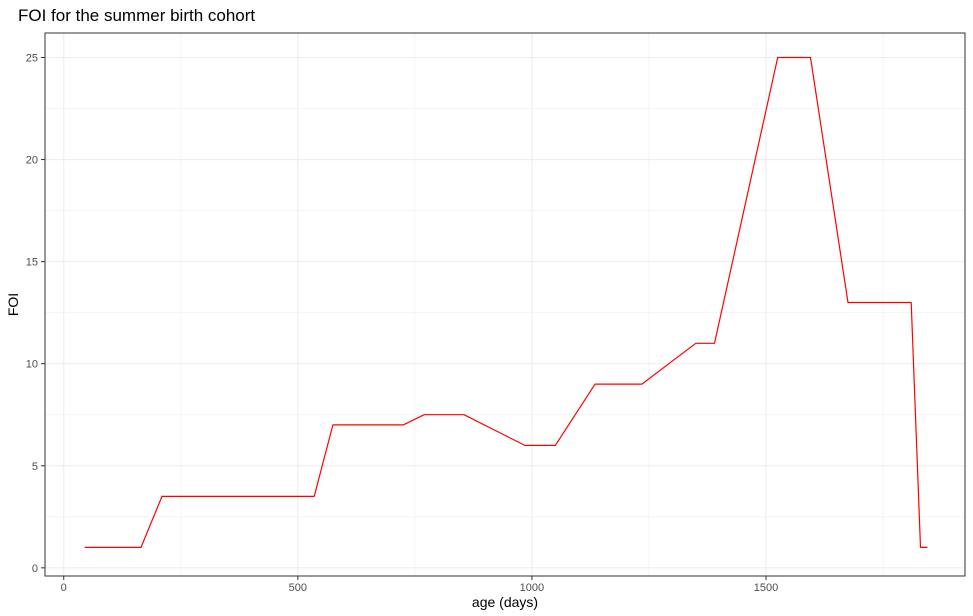 The image size is (973, 616). I want to click on x-tick-label: 500, so click(298, 588).